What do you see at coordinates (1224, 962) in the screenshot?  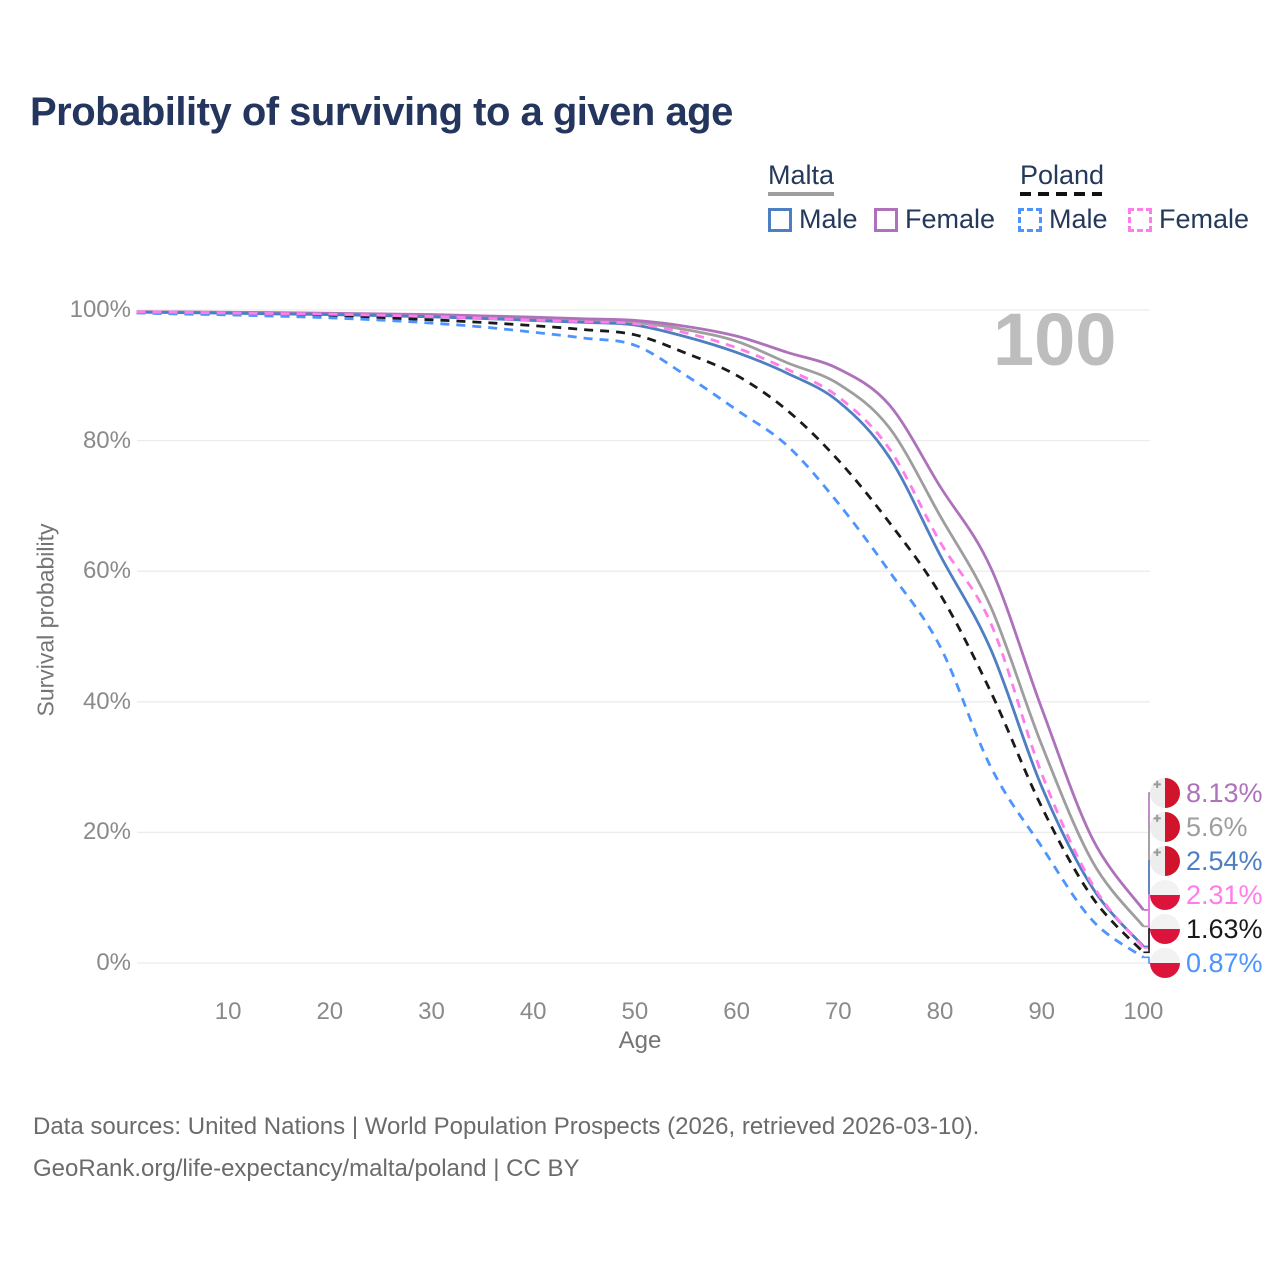 I see `end-label-value: 0.87%` at bounding box center [1224, 962].